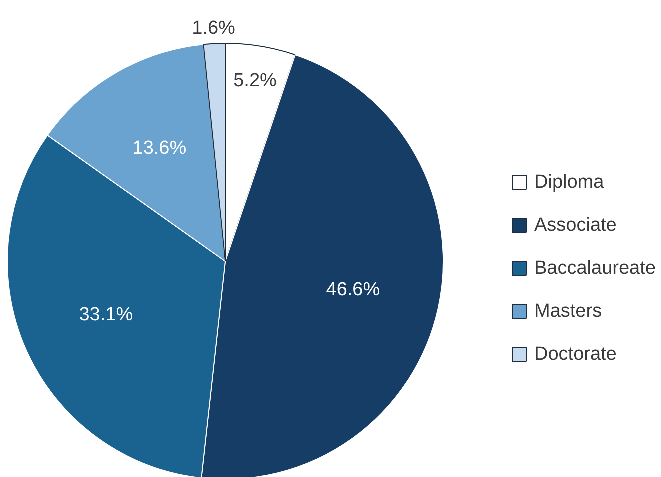 The width and height of the screenshot is (661, 477). Describe the element at coordinates (569, 182) in the screenshot. I see `legend-label: Diploma` at that location.